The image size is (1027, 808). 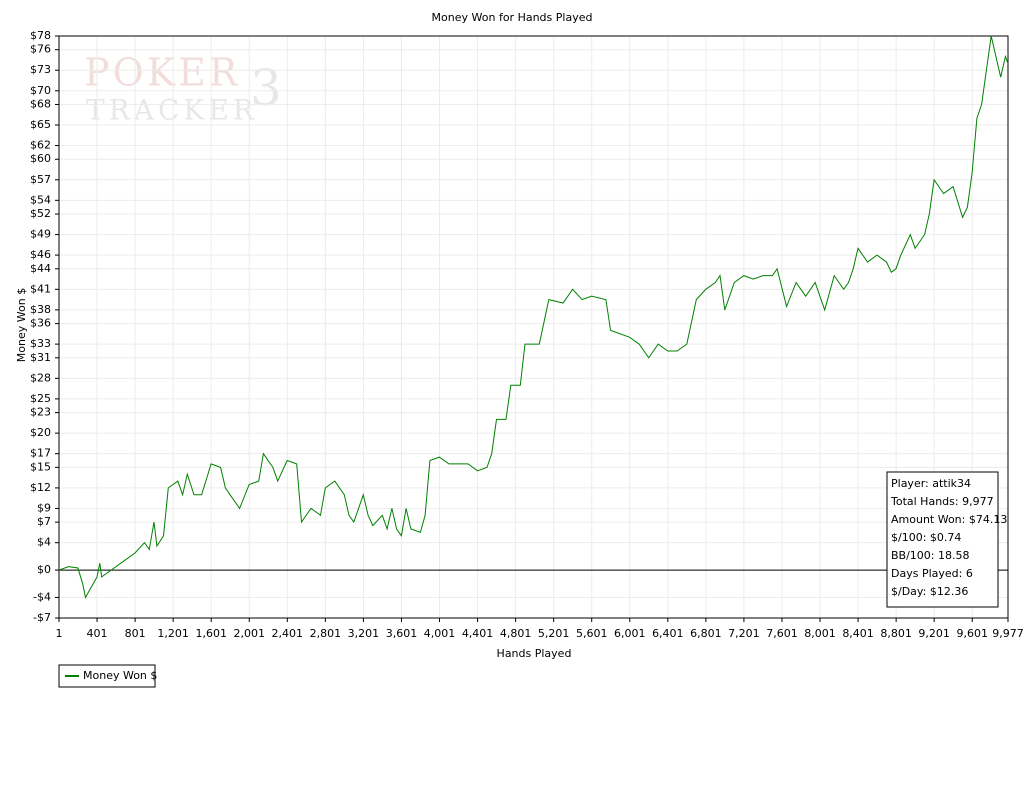 I want to click on x-tick-label: 9,977, so click(x=1008, y=633).